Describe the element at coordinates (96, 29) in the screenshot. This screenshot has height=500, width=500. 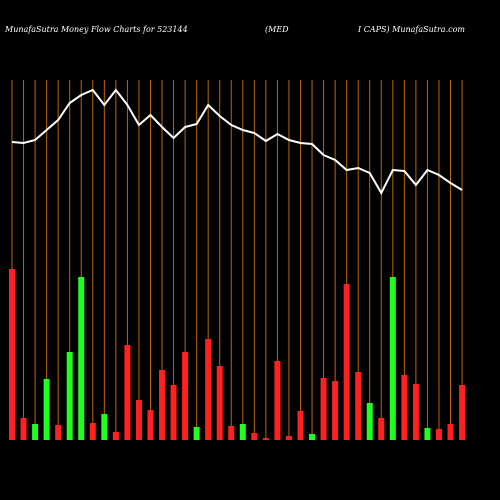
I see `chart-title: MunafaSutra Money Flow Charts for 523144` at that location.